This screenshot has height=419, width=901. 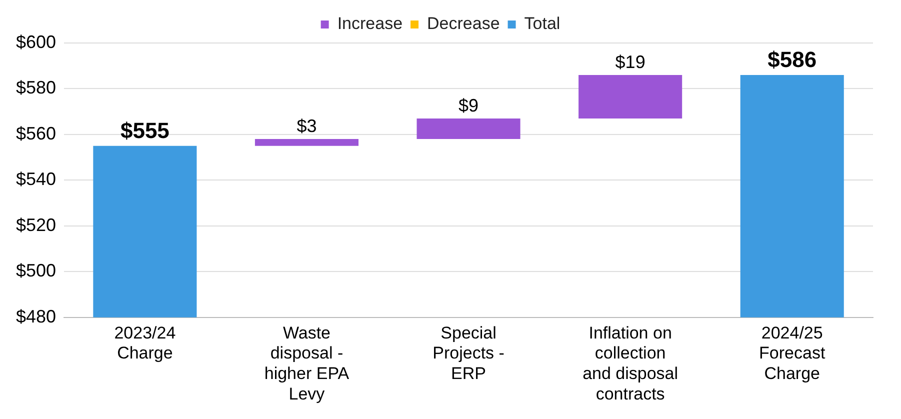 What do you see at coordinates (36, 88) in the screenshot?
I see `y-tick-label: $580` at bounding box center [36, 88].